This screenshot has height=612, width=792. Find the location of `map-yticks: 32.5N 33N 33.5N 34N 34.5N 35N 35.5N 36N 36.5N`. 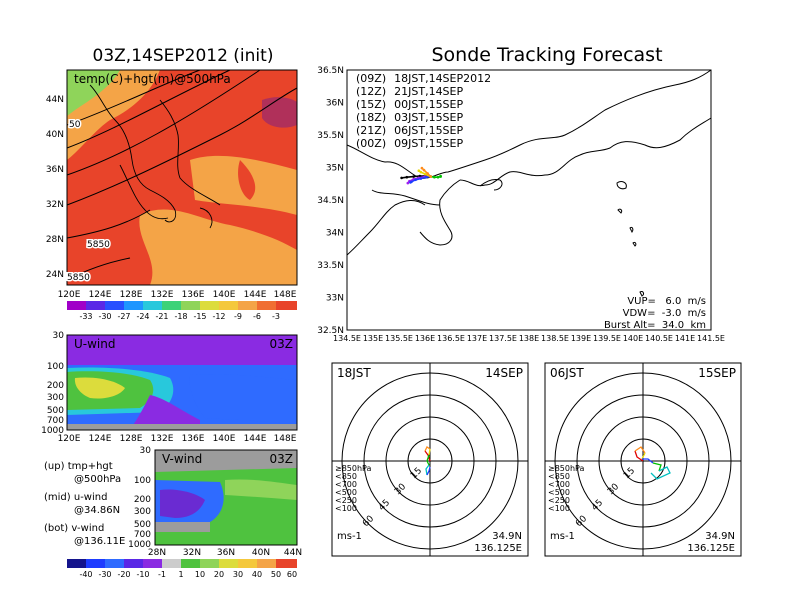

map-yticks: 32.5N 33N 33.5N 34N 34.5N 35N 35.5N 36N 36.5N is located at coordinates (330, 201).